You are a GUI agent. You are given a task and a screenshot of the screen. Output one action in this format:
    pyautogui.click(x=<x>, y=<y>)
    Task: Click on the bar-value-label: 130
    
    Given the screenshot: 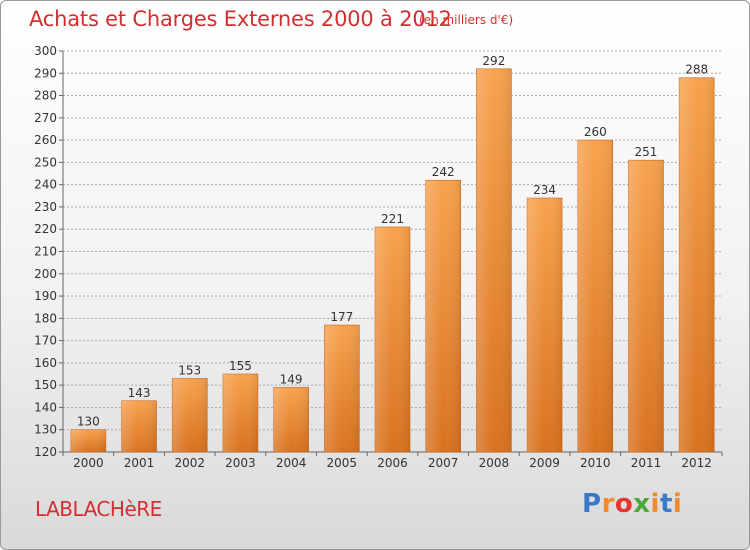 What is the action you would take?
    pyautogui.click(x=88, y=422)
    